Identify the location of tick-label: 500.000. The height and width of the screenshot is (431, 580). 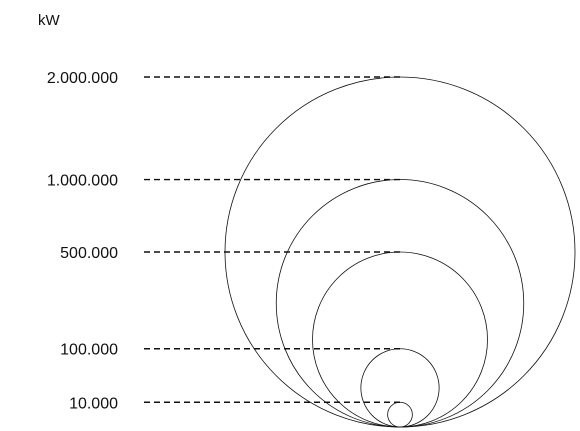
(89, 253).